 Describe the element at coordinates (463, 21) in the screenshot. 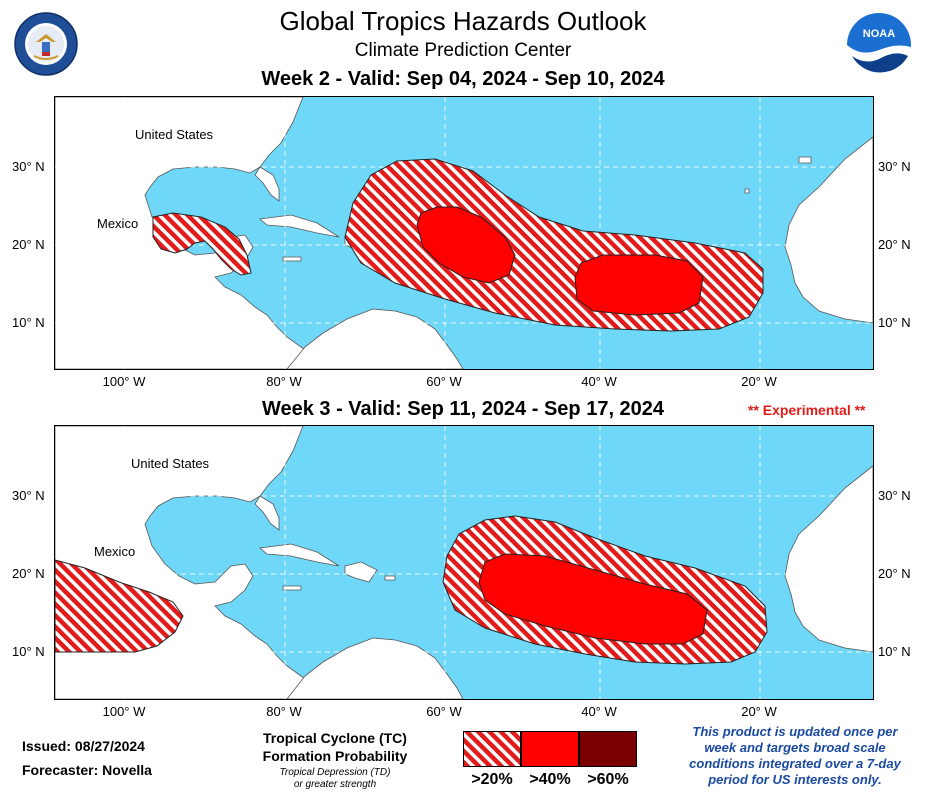

I see `page-title: Global Tropics Hazards Outlook` at that location.